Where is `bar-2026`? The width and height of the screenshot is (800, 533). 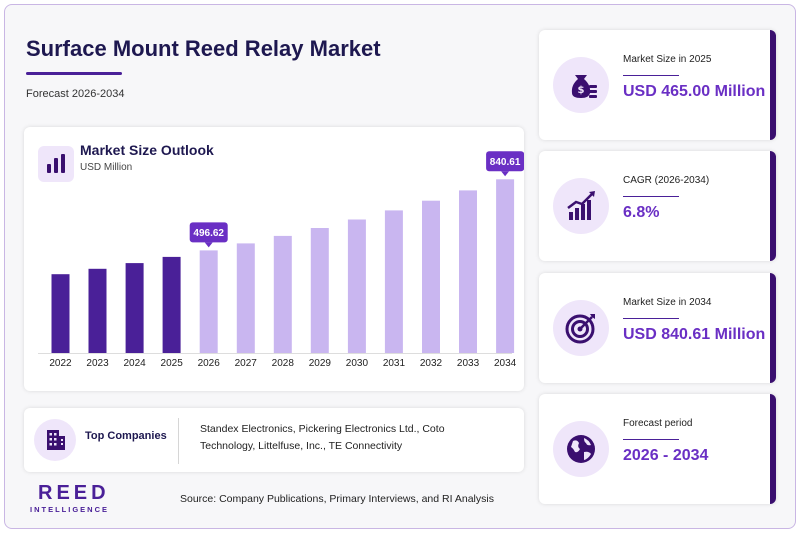 bar-2026 is located at coordinates (208, 301).